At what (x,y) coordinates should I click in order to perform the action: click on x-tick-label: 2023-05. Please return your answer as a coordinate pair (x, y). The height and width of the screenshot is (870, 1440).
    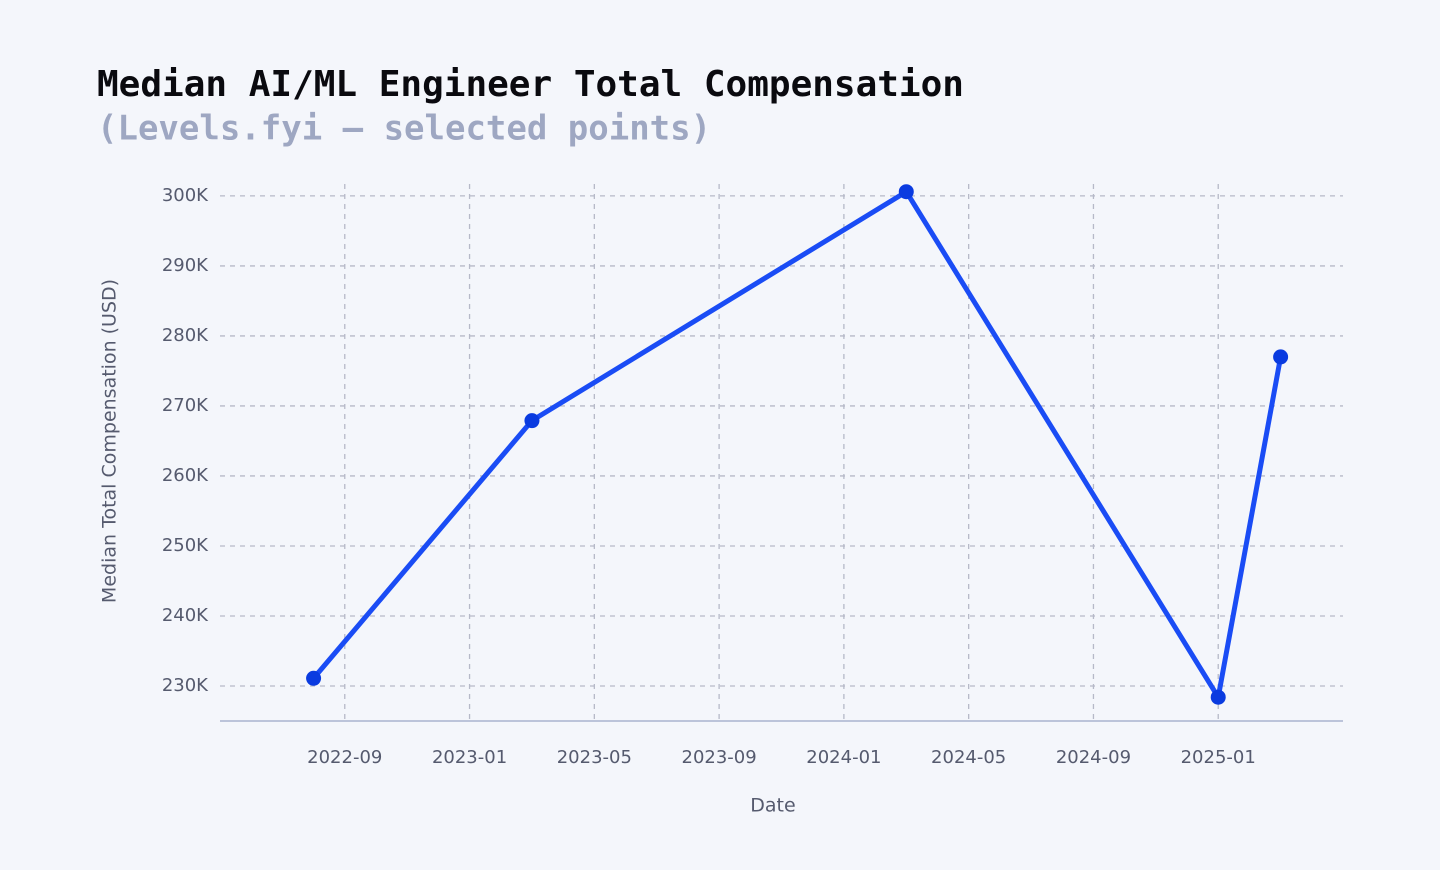
    Looking at the image, I should click on (594, 757).